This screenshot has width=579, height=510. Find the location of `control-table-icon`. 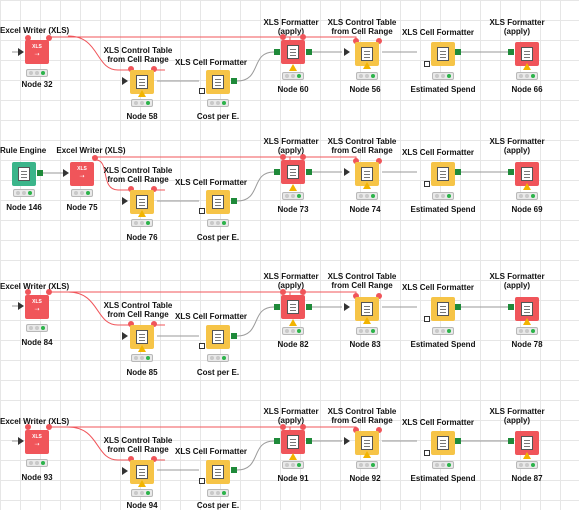

control-table-icon is located at coordinates (367, 54).